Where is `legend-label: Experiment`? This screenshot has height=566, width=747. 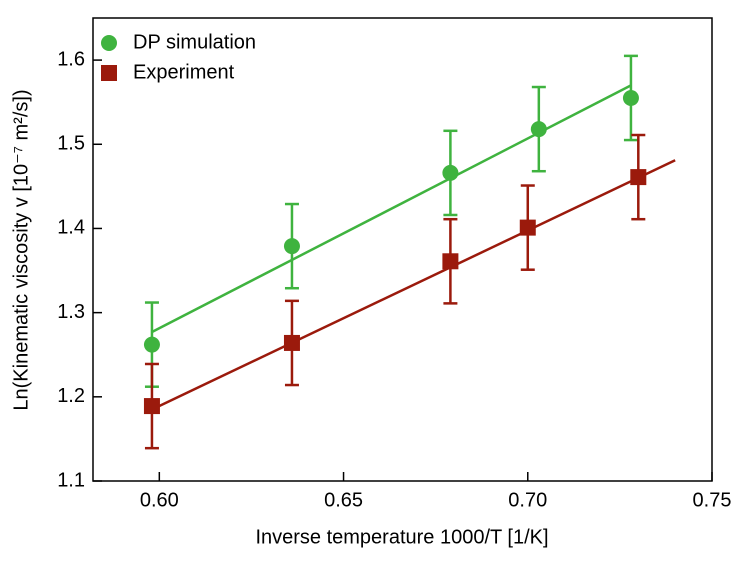 legend-label: Experiment is located at coordinates (184, 72).